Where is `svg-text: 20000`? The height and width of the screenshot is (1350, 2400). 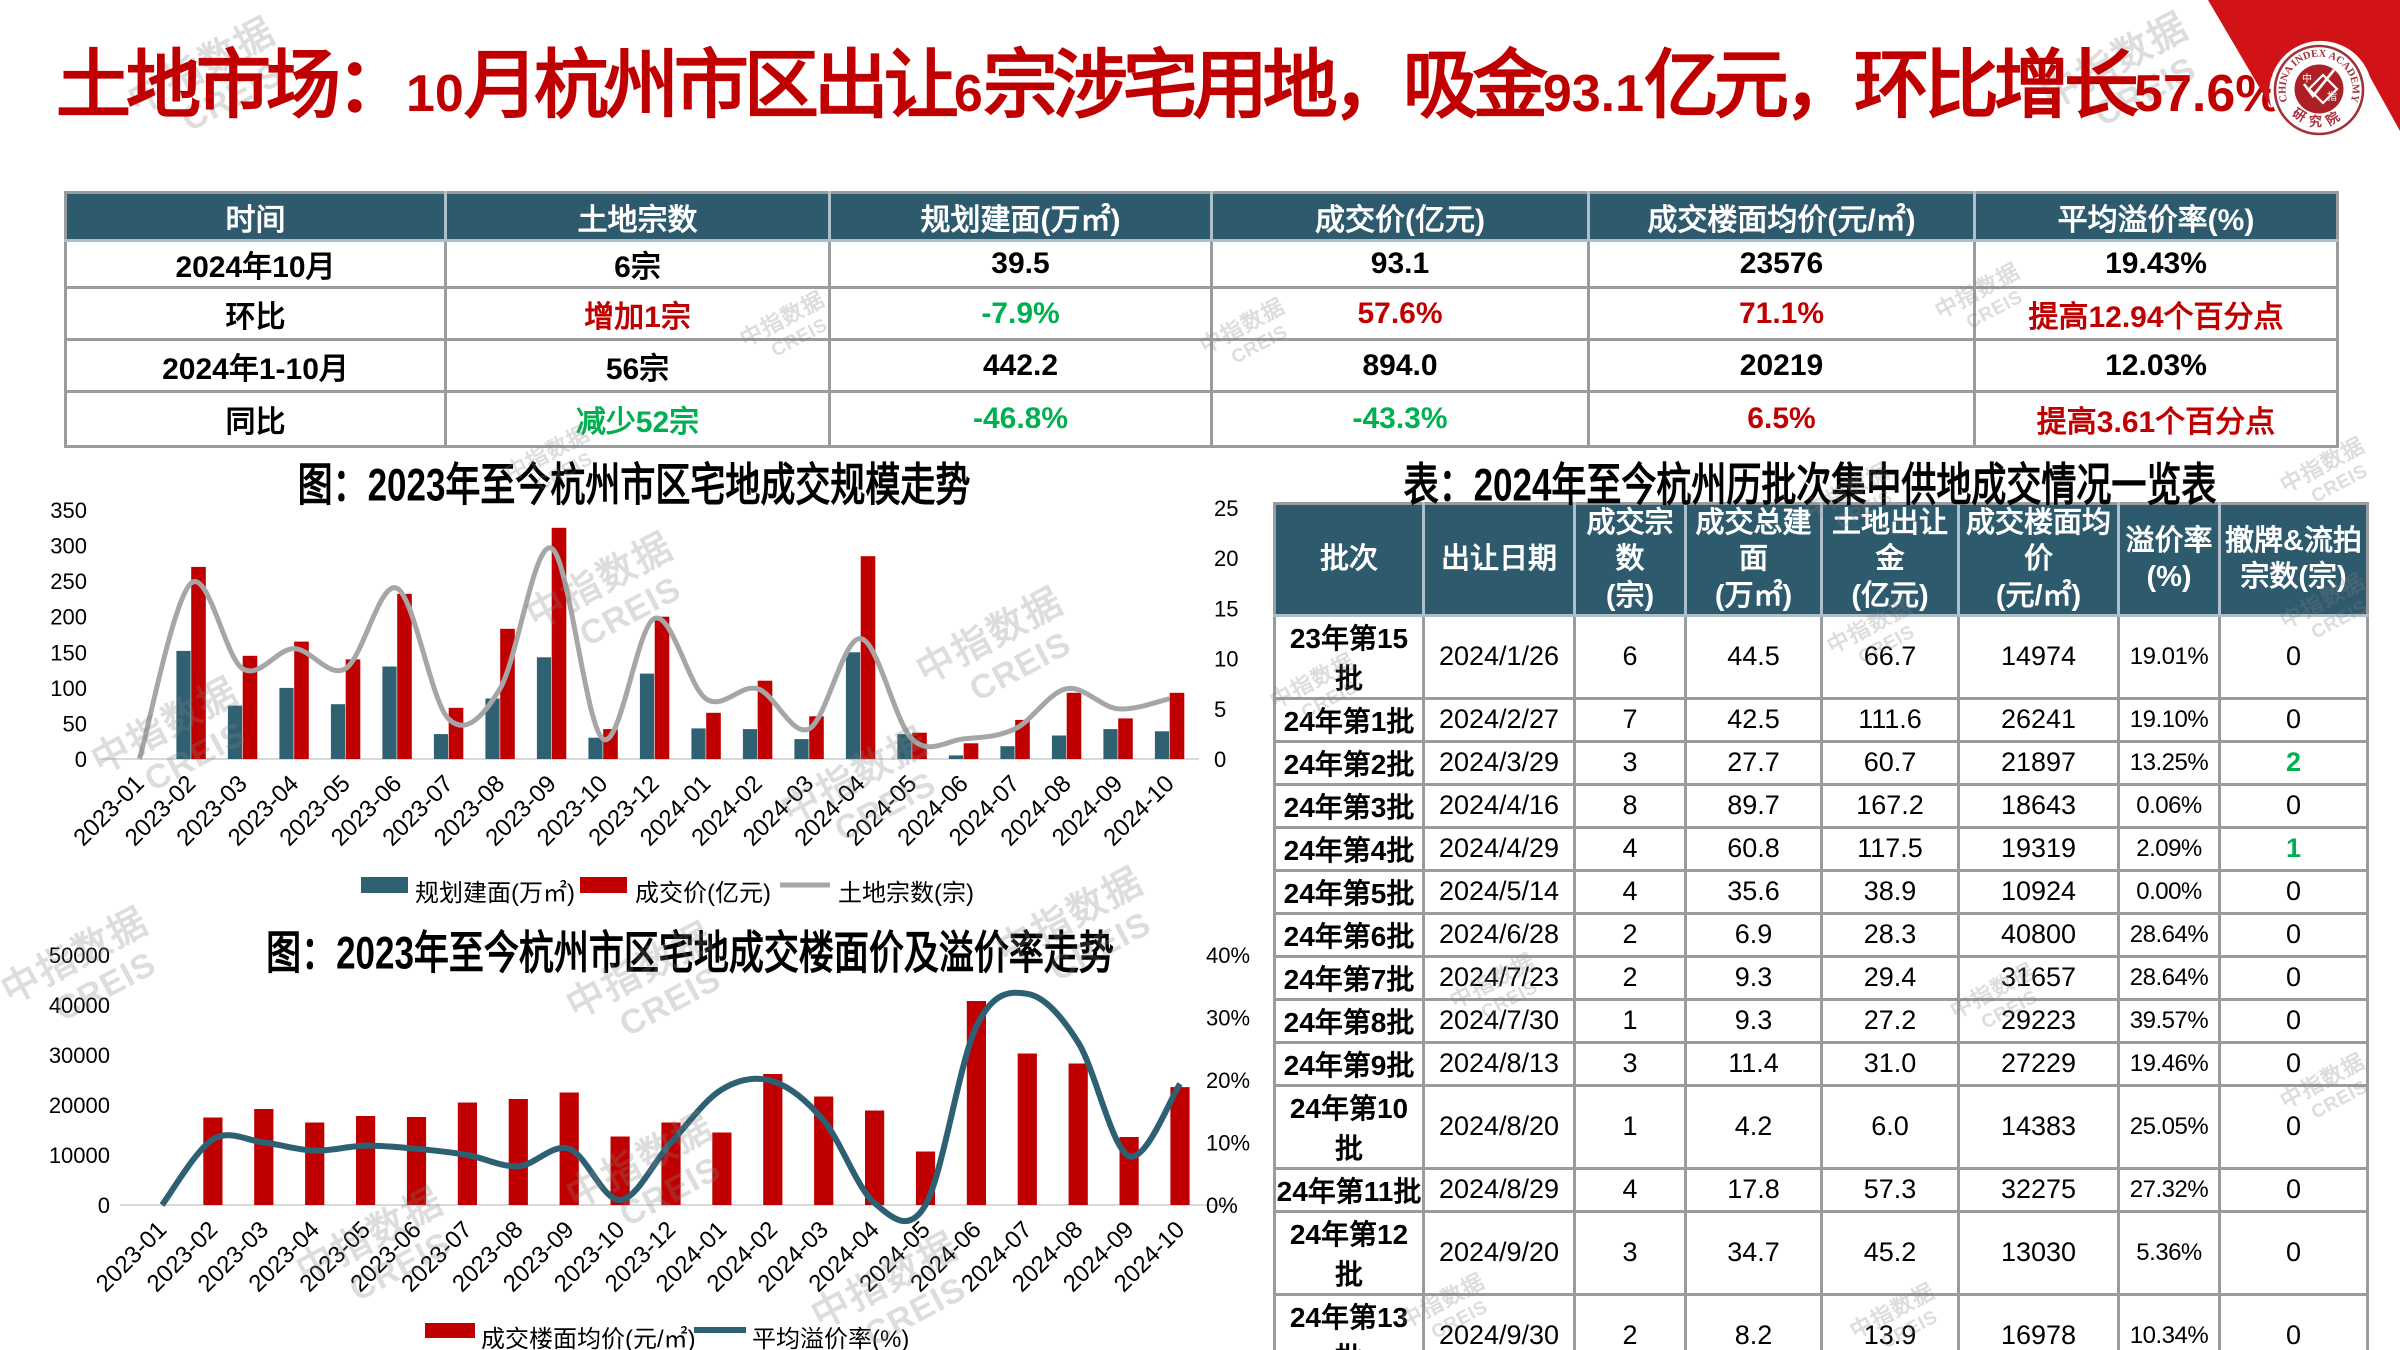
svg-text: 20000 is located at coordinates (79, 1105).